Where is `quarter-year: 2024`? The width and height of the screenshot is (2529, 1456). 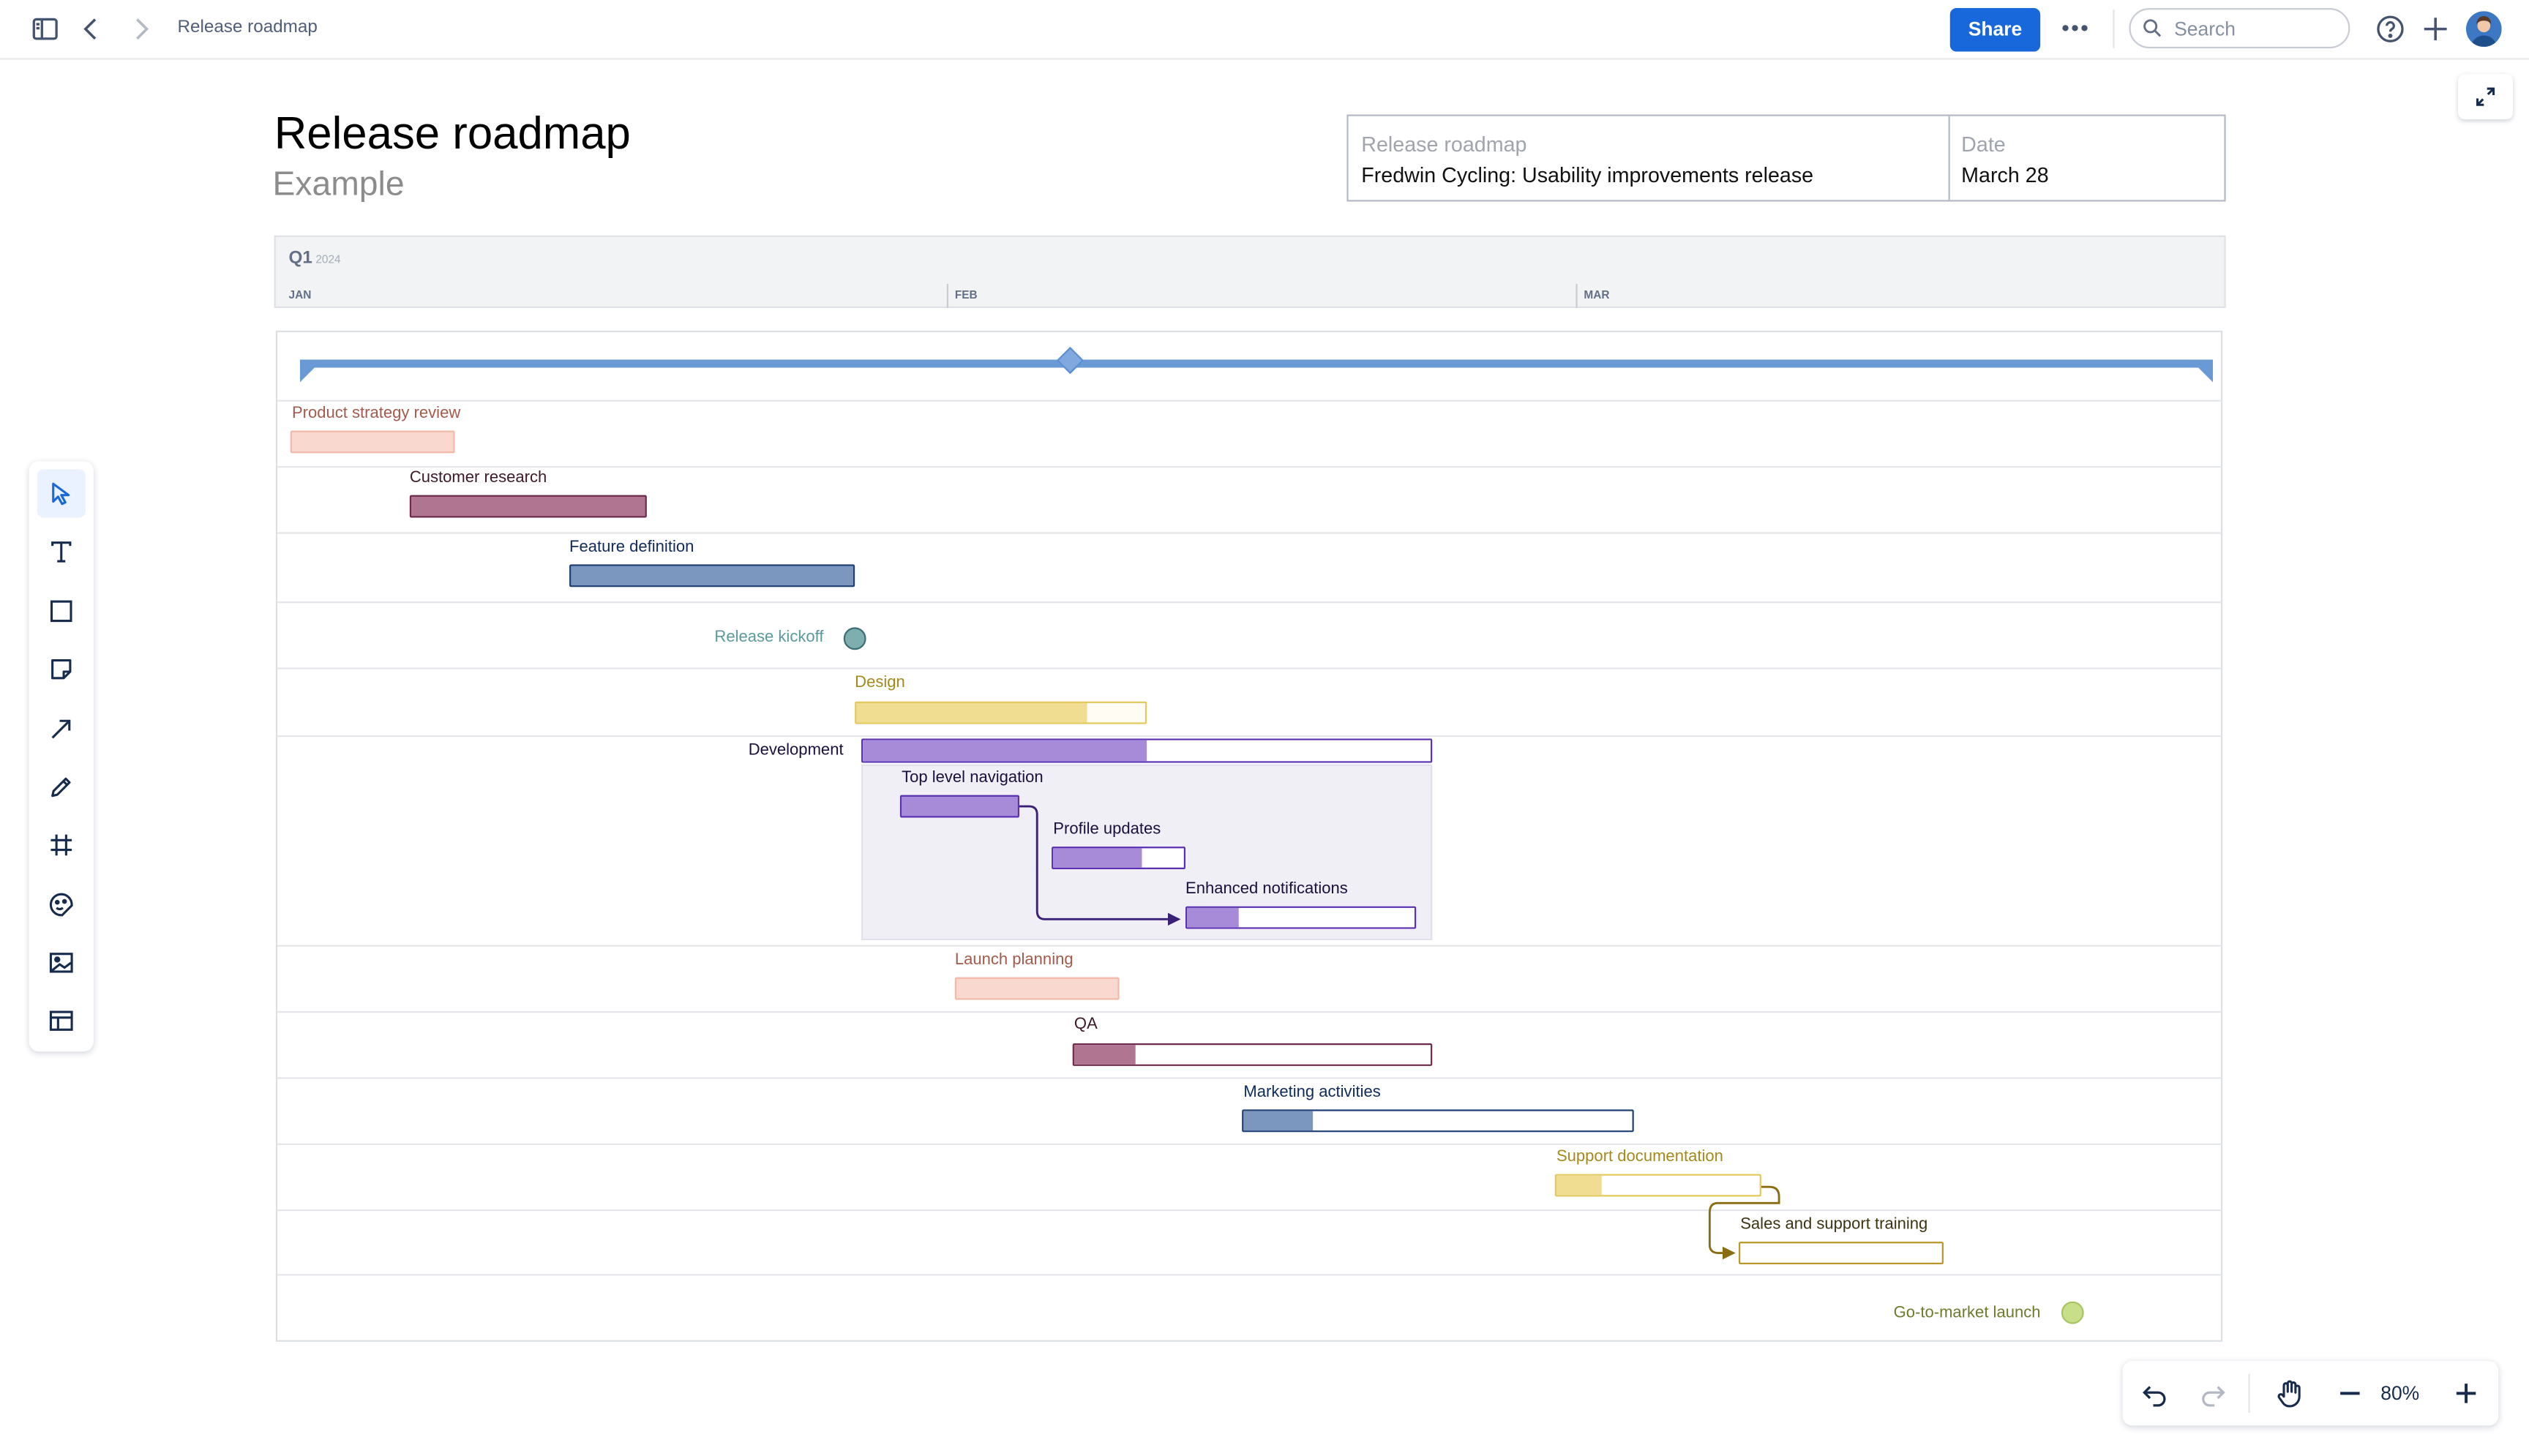 quarter-year: 2024 is located at coordinates (328, 261).